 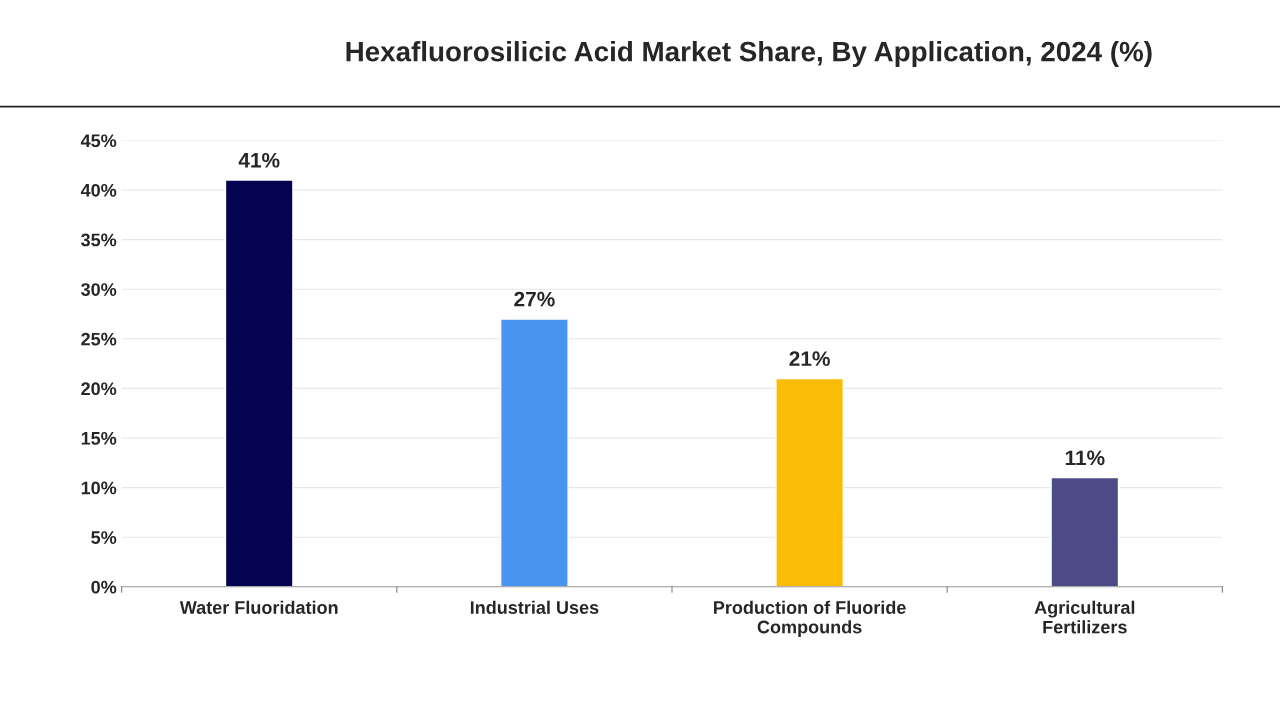 What do you see at coordinates (1084, 617) in the screenshot?
I see `x-tick-label: Agricultural Fertilizers` at bounding box center [1084, 617].